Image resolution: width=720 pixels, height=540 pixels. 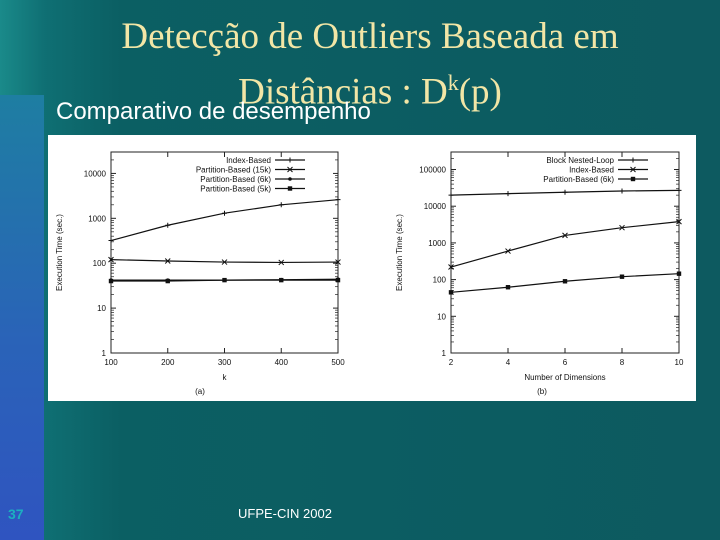 What do you see at coordinates (225, 377) in the screenshot?
I see `x-axis-label: k` at bounding box center [225, 377].